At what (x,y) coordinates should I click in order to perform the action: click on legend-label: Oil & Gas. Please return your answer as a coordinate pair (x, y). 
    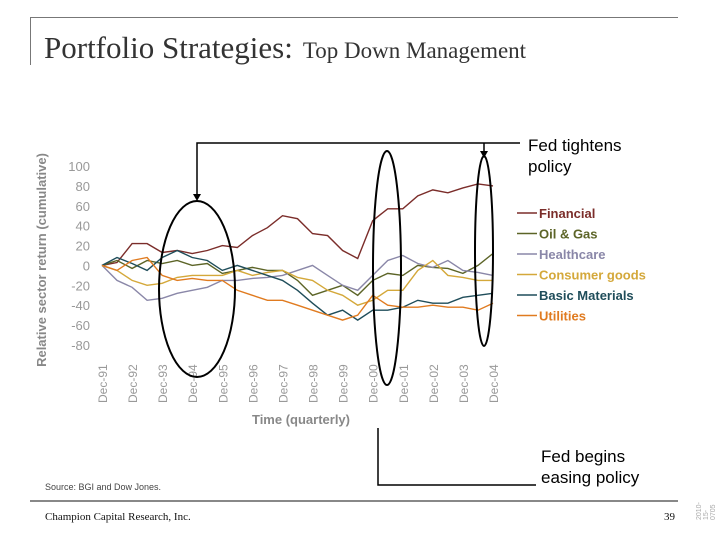
    Looking at the image, I should click on (568, 234).